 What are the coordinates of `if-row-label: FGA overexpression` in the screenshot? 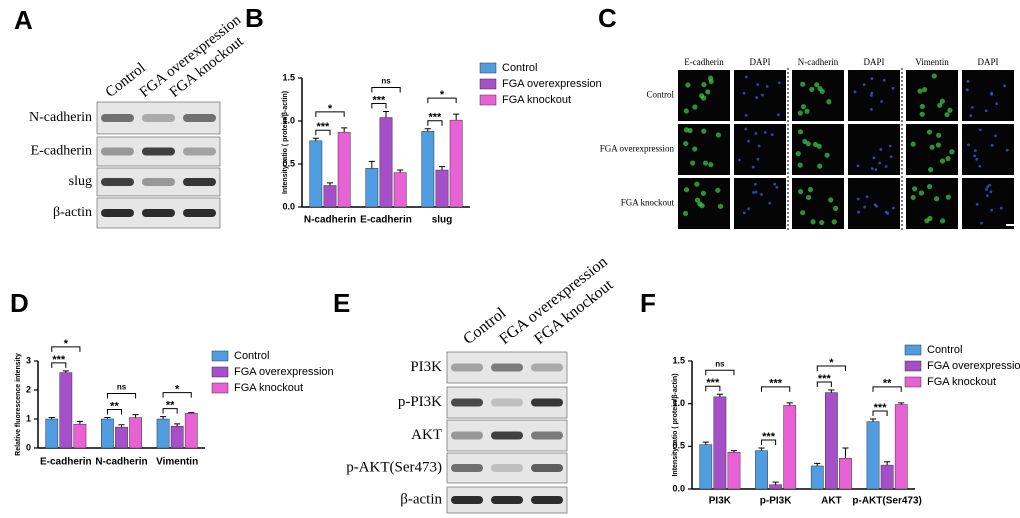 It's located at (637, 149).